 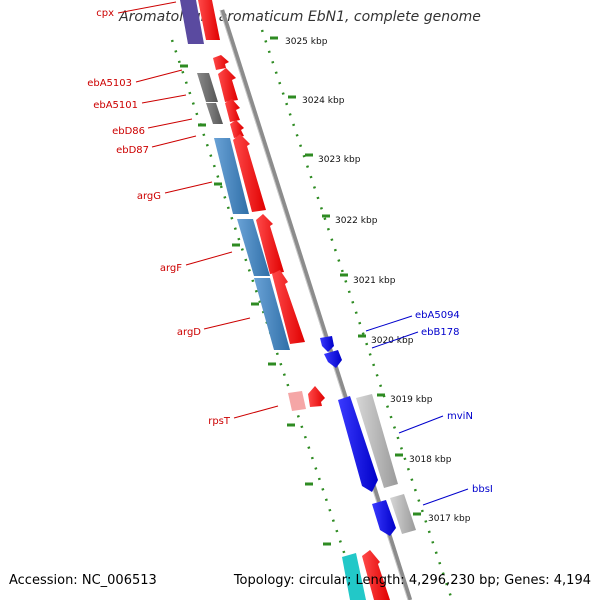 What do you see at coordinates (115, 105) in the screenshot?
I see `gene-label: ebA5101` at bounding box center [115, 105].